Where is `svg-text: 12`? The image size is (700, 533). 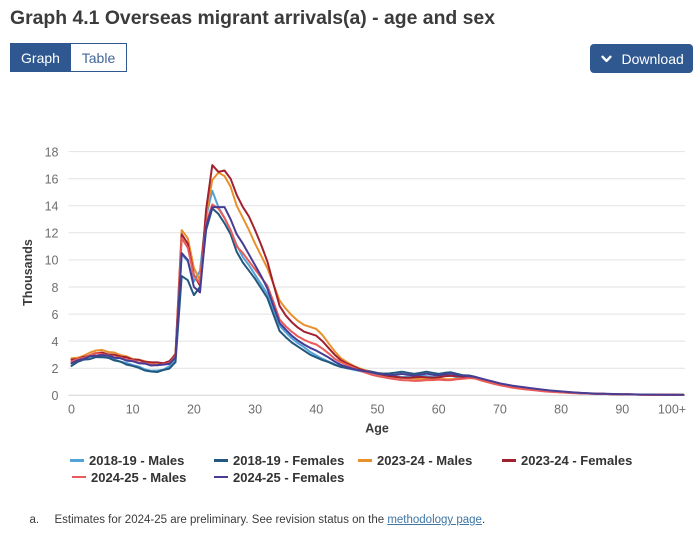 svg-text: 12 is located at coordinates (52, 234).